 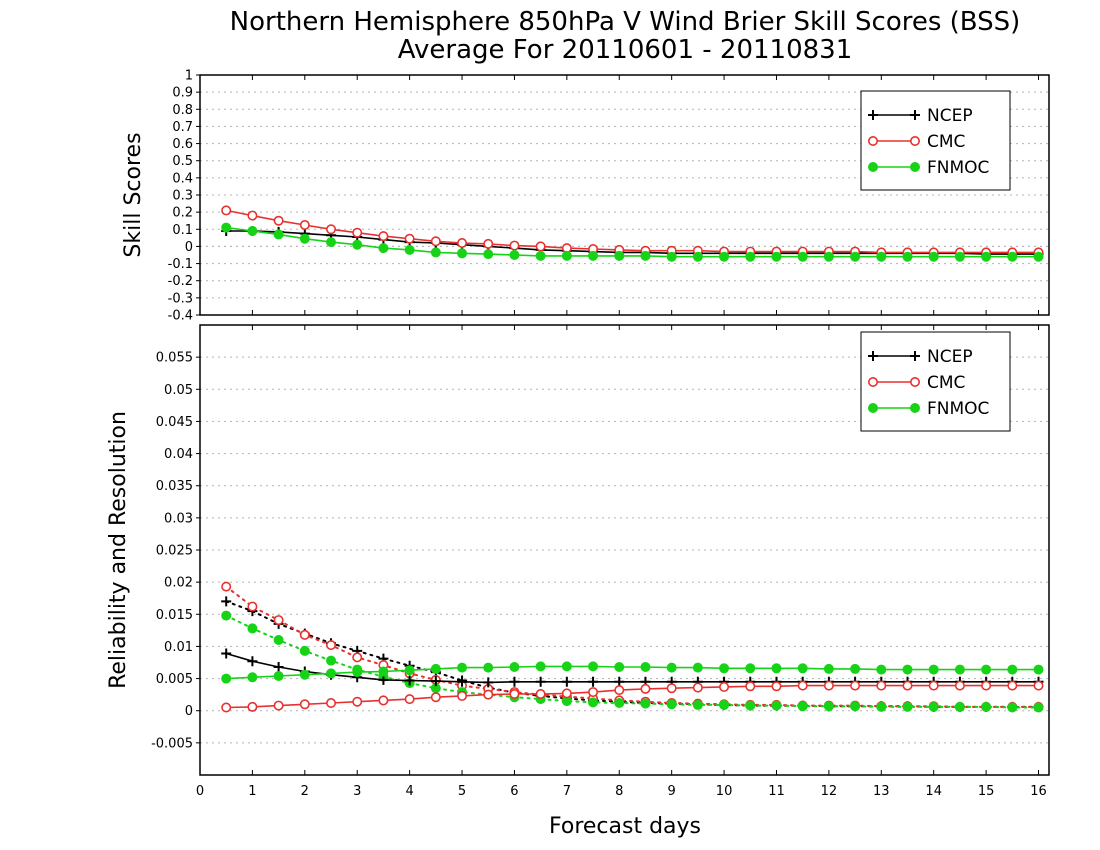 What do you see at coordinates (958, 168) in the screenshot?
I see `legend-label: FNMOC` at bounding box center [958, 168].